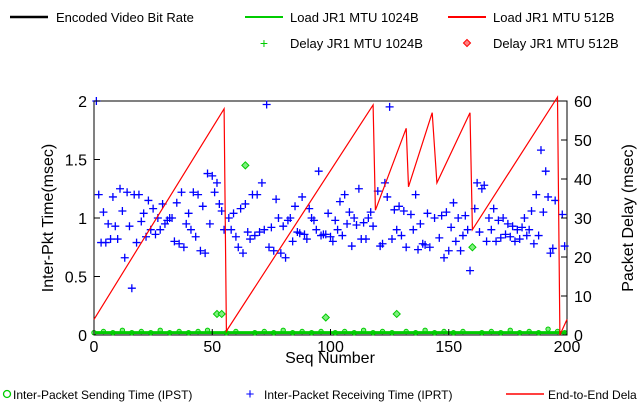 The image size is (641, 410). Describe the element at coordinates (102, 395) in the screenshot. I see `legend-label-ipst: Inter-Packet Sending Time (IPST)` at that location.